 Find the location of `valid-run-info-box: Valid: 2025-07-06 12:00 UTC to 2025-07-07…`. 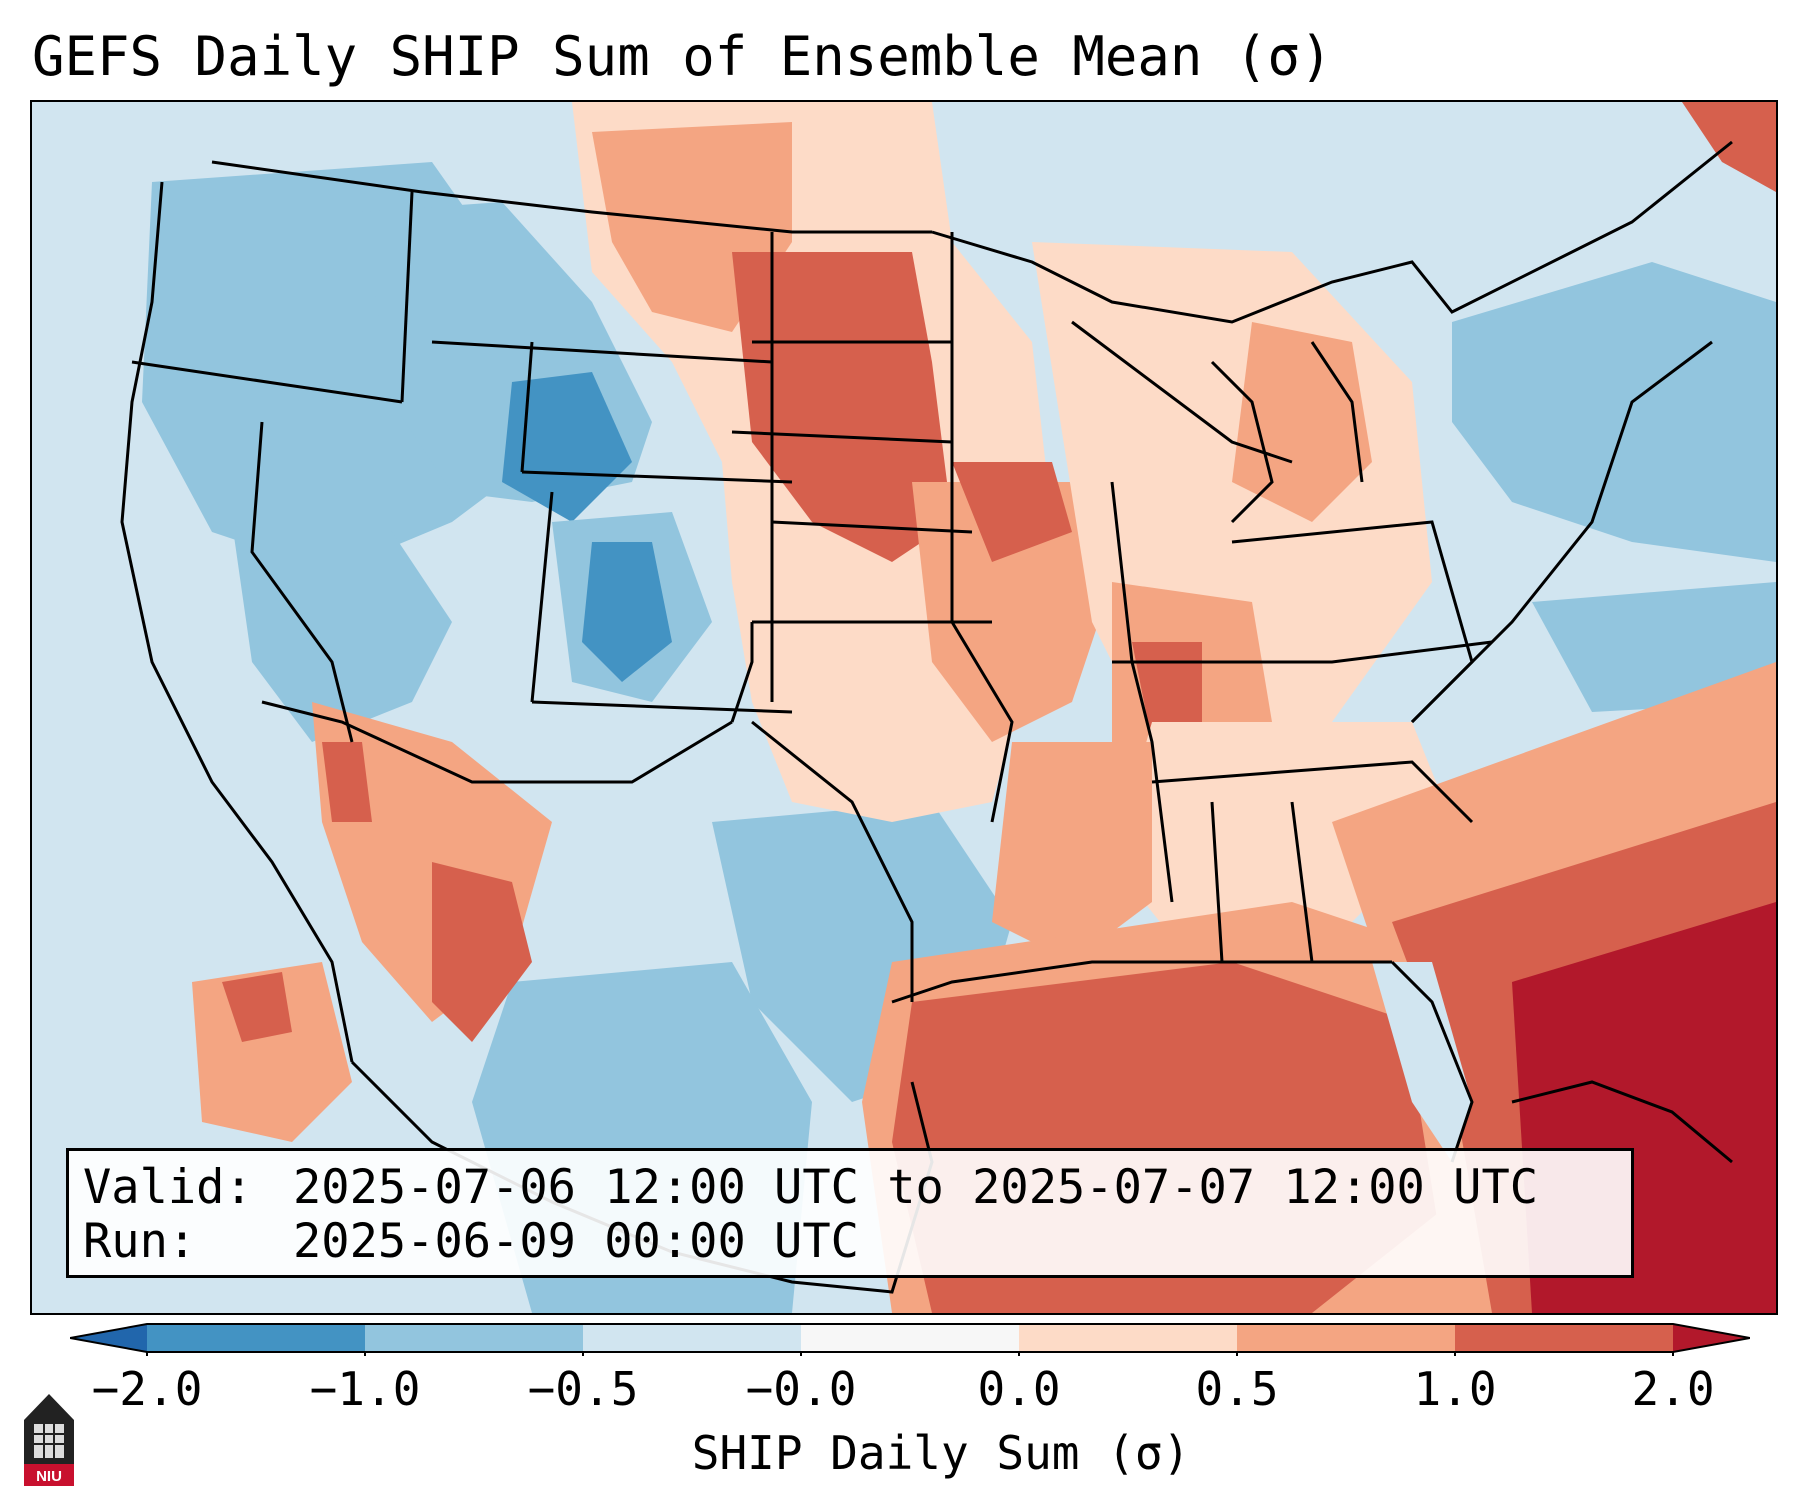

valid-run-info-box: Valid: 2025-07-06 12:00 UTC to 2025-07-07… is located at coordinates (850, 1213).